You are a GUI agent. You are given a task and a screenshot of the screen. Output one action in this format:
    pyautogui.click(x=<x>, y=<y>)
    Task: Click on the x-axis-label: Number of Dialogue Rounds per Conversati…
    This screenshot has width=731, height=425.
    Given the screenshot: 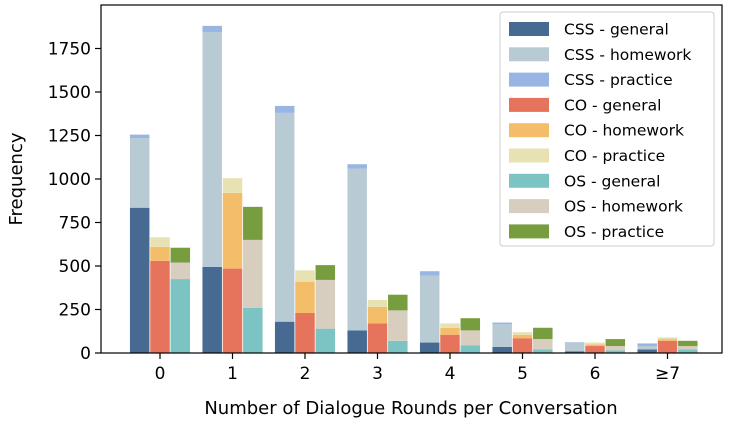 What is the action you would take?
    pyautogui.click(x=410, y=408)
    